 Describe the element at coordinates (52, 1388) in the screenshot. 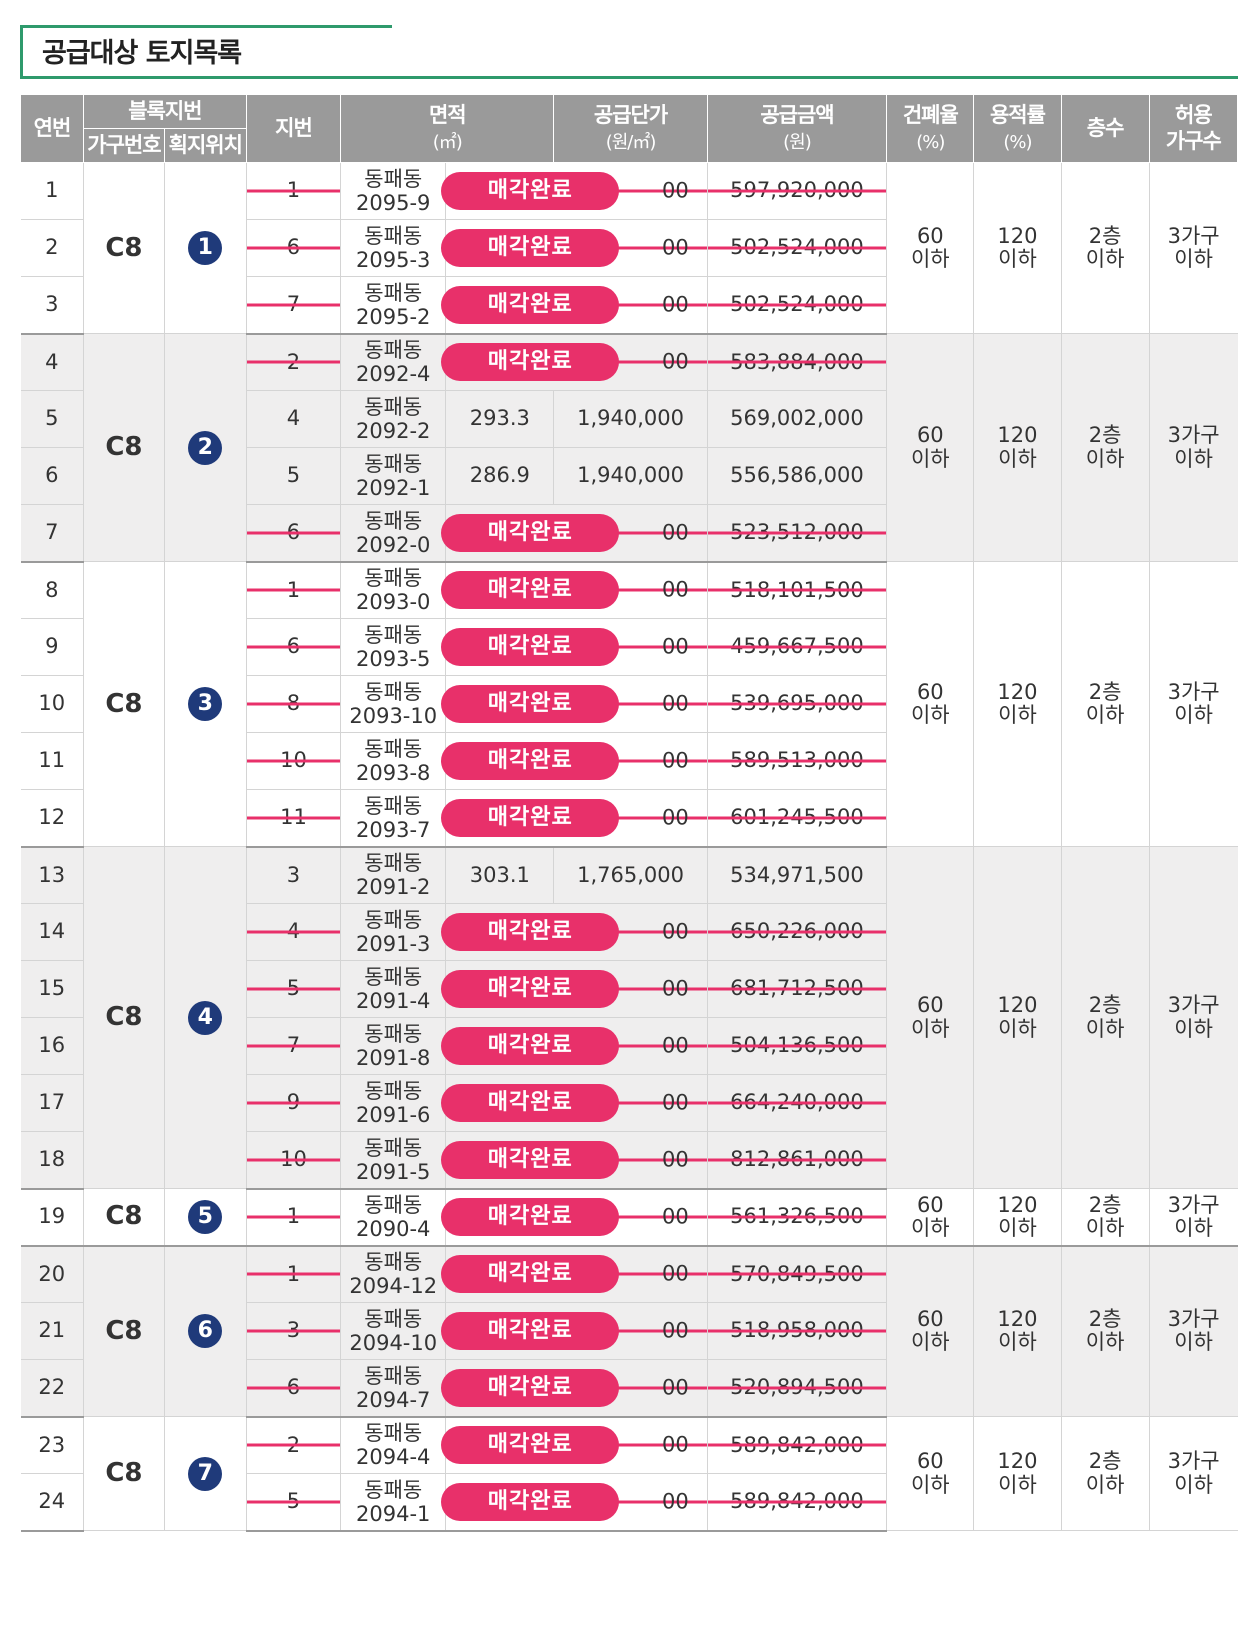

I see `row-no: 22` at that location.